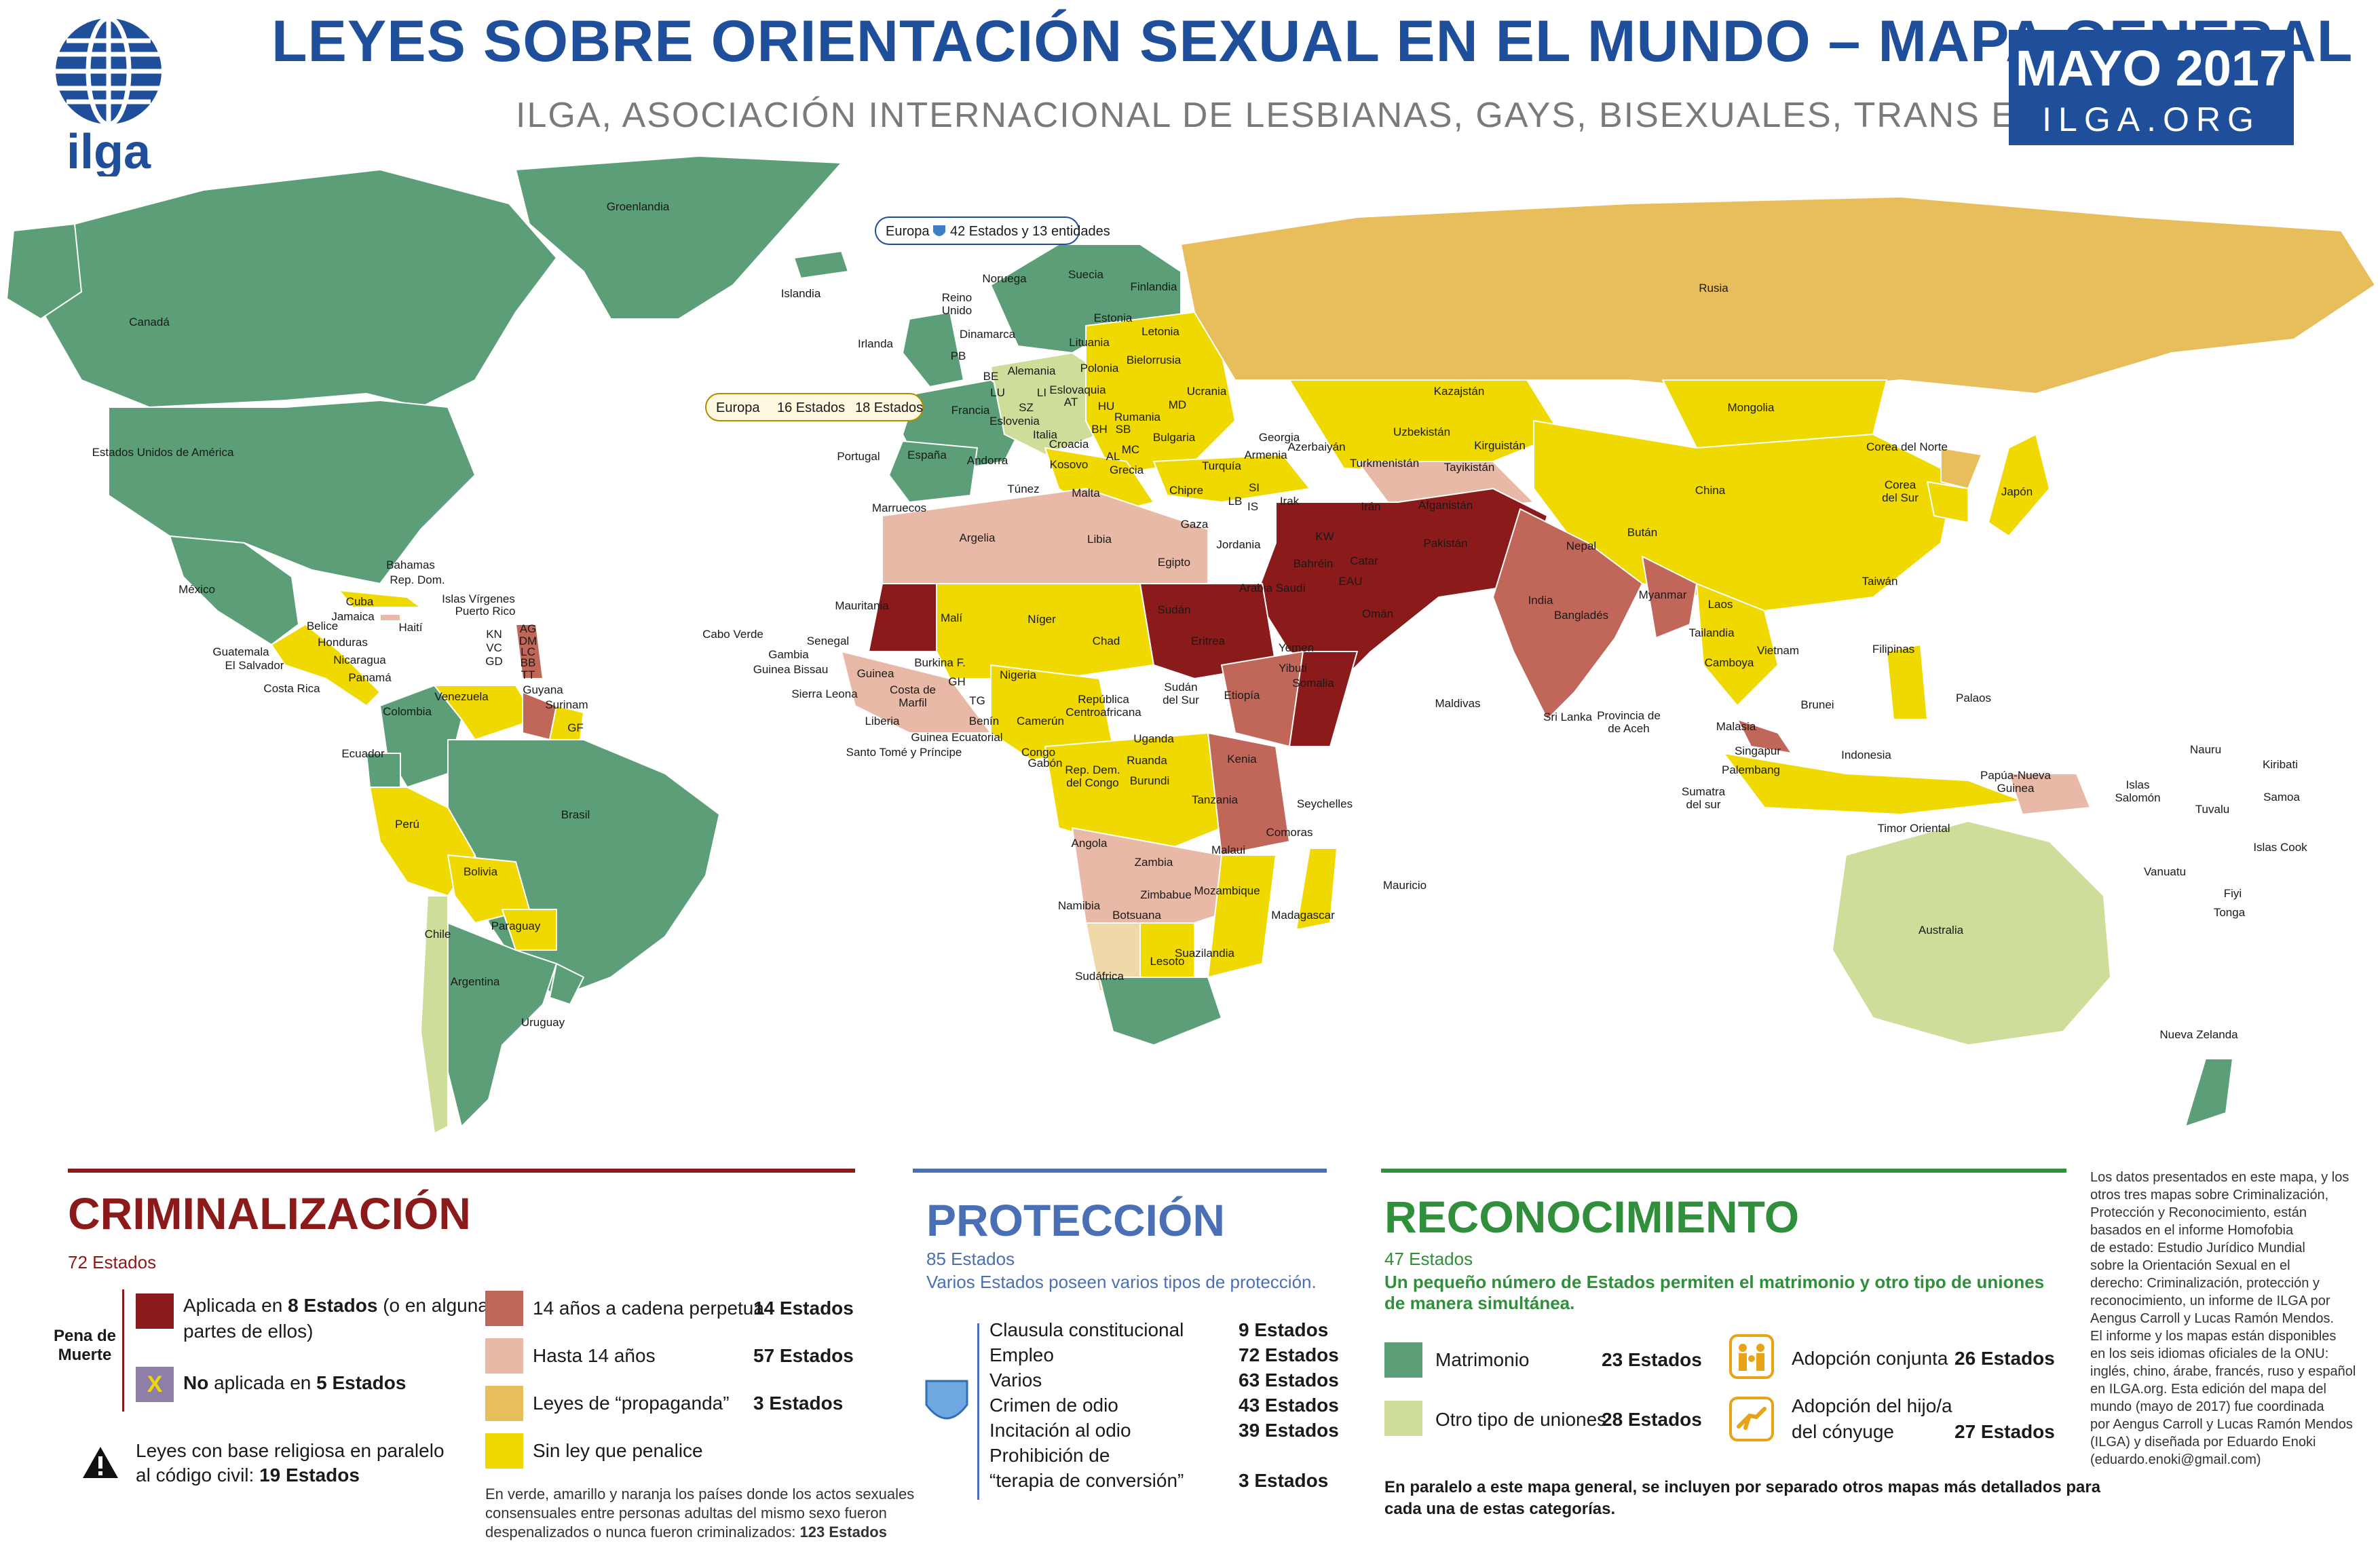 This screenshot has height=1550, width=2380. I want to click on region-russia, so click(1778, 295).